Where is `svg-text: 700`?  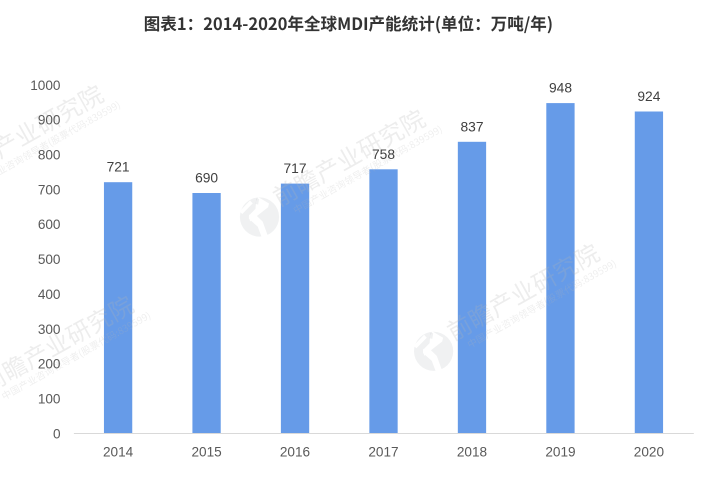 svg-text: 700 is located at coordinates (49, 189).